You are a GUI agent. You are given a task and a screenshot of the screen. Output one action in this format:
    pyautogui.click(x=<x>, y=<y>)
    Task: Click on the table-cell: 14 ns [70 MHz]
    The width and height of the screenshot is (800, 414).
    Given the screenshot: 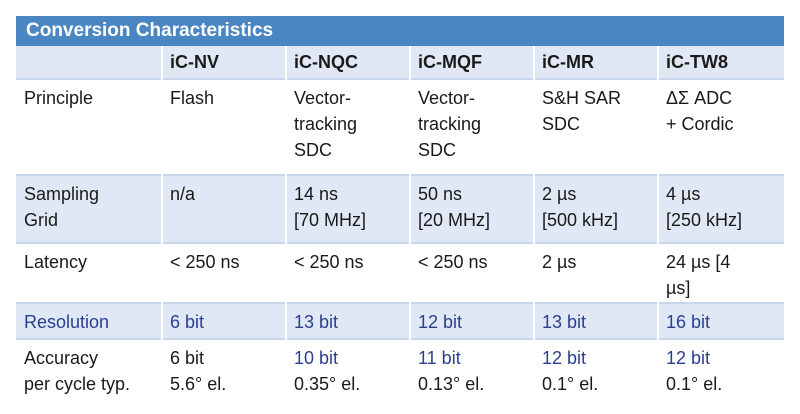 What is the action you would take?
    pyautogui.click(x=330, y=207)
    